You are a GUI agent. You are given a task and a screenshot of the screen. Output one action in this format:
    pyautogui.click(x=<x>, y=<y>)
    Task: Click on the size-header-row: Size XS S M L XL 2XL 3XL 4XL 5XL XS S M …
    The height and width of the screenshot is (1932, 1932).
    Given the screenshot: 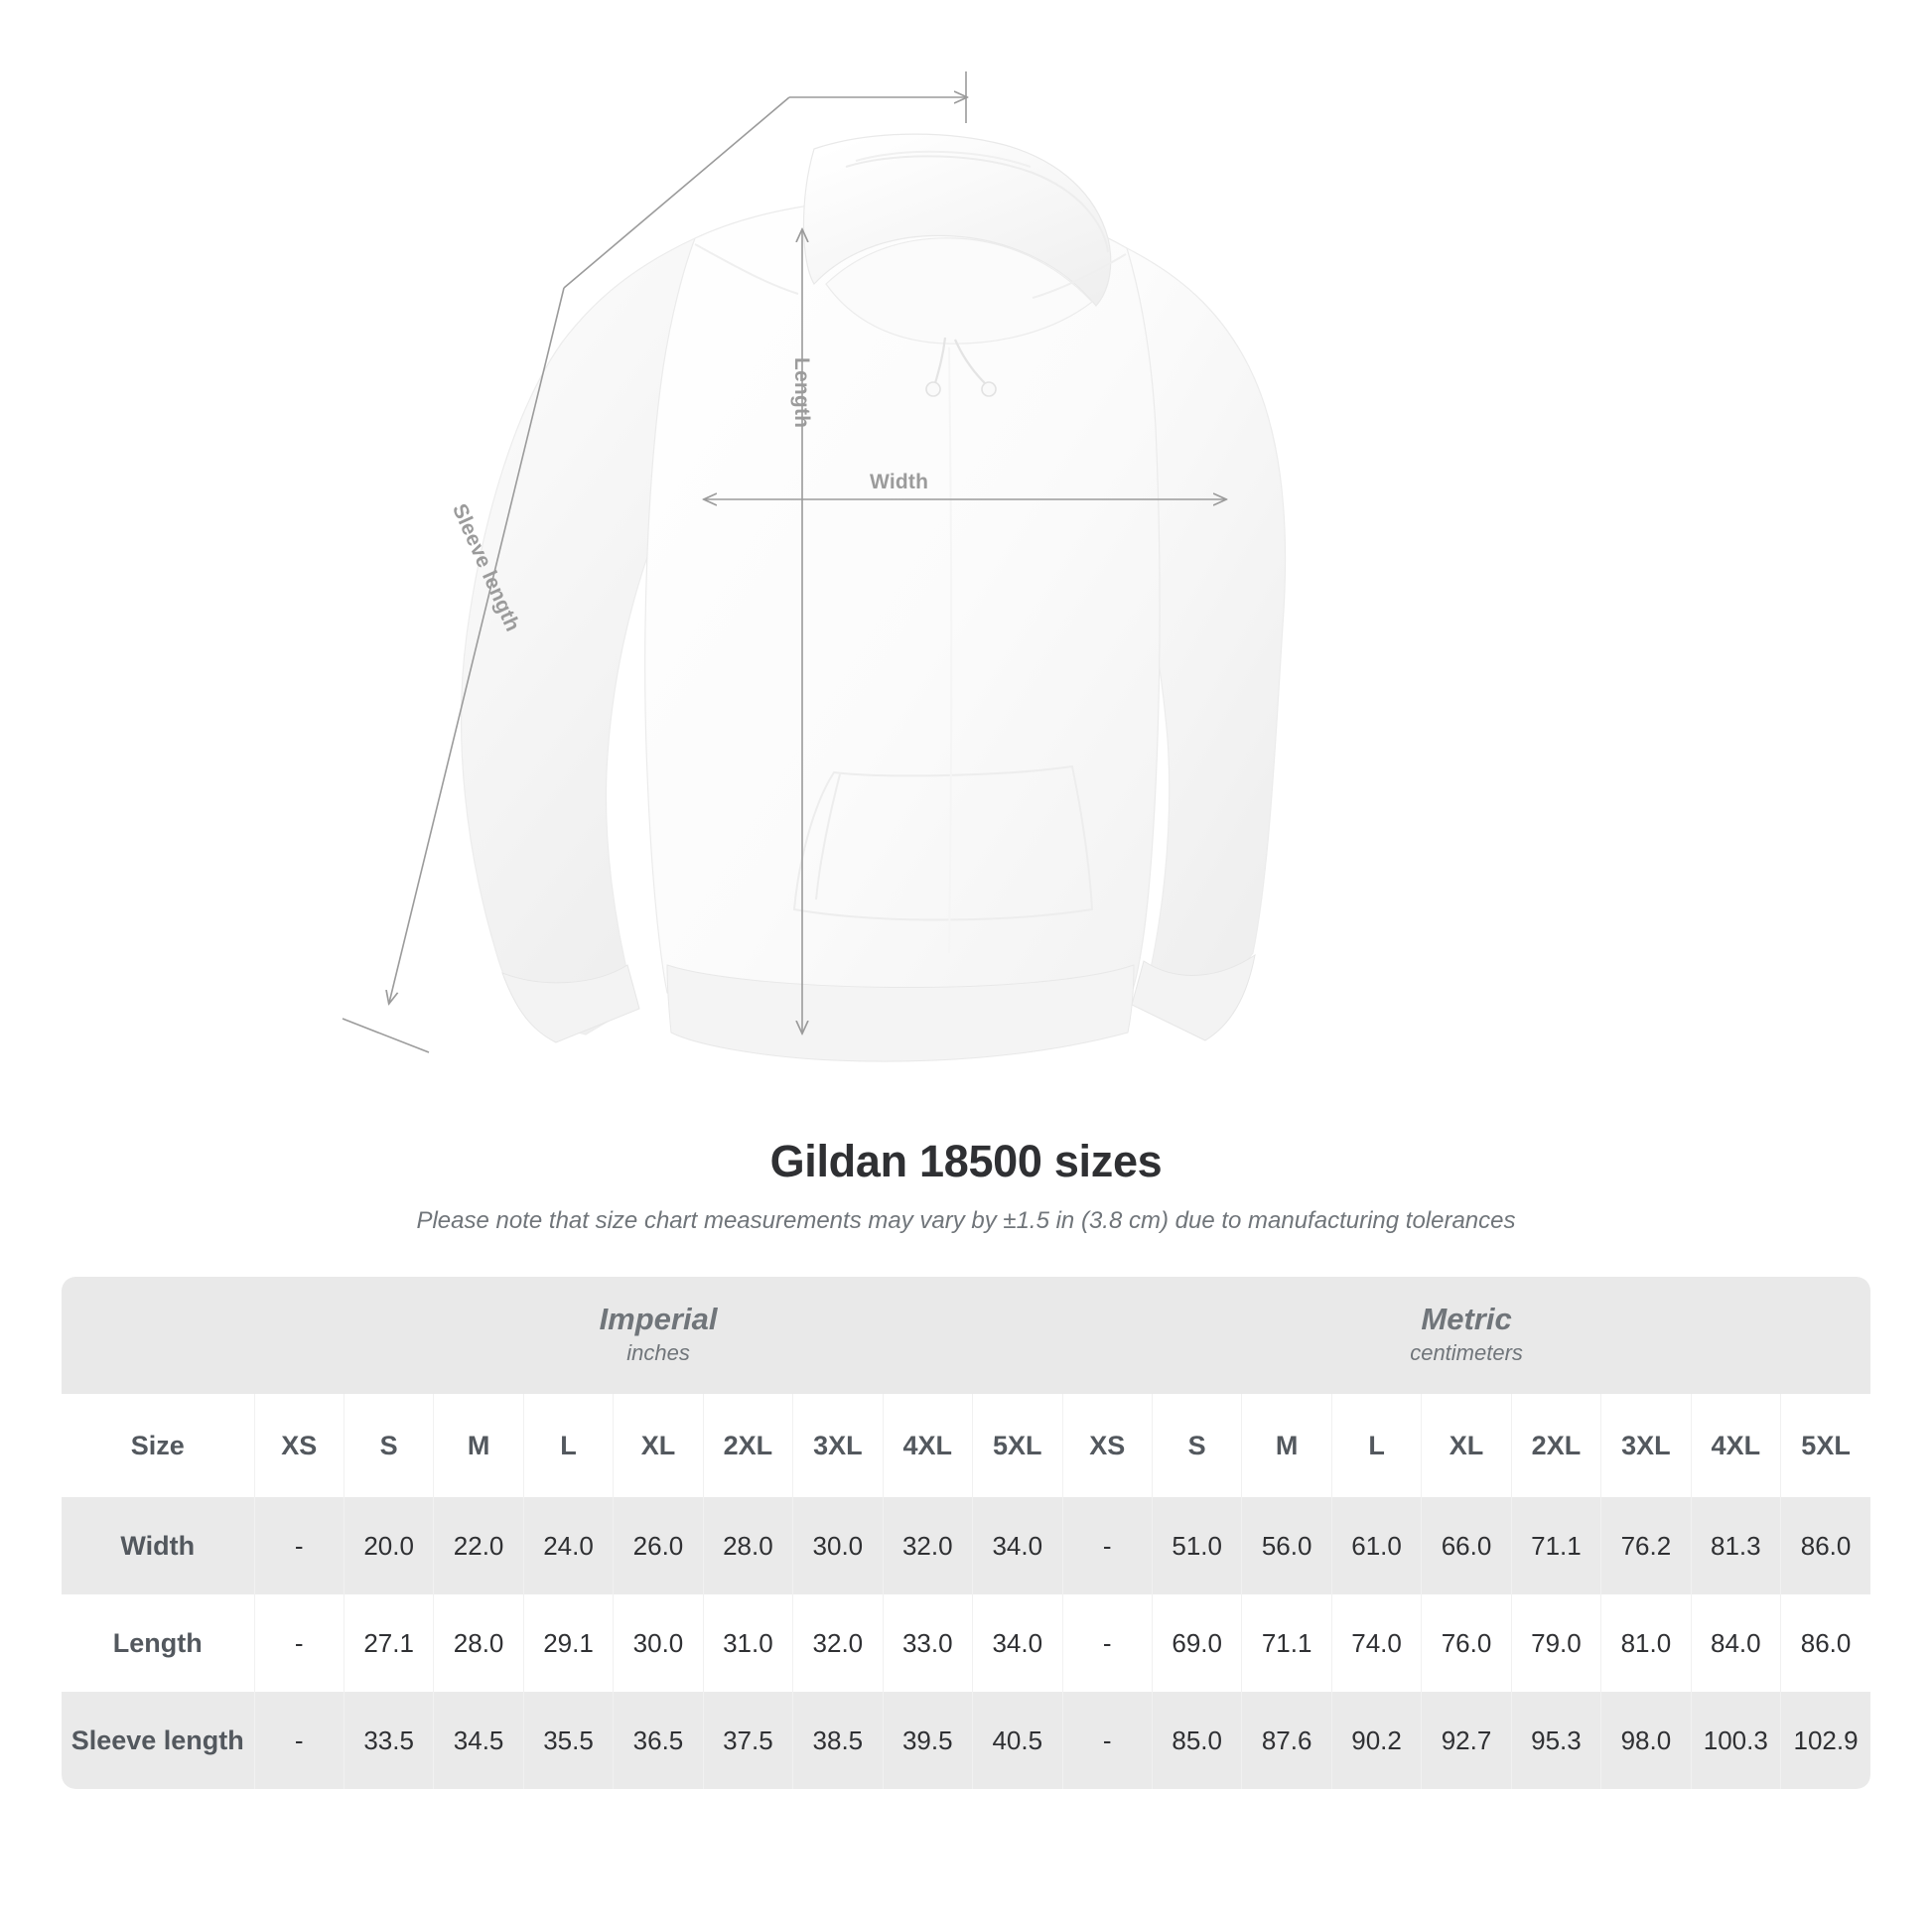 What is the action you would take?
    pyautogui.click(x=966, y=1446)
    